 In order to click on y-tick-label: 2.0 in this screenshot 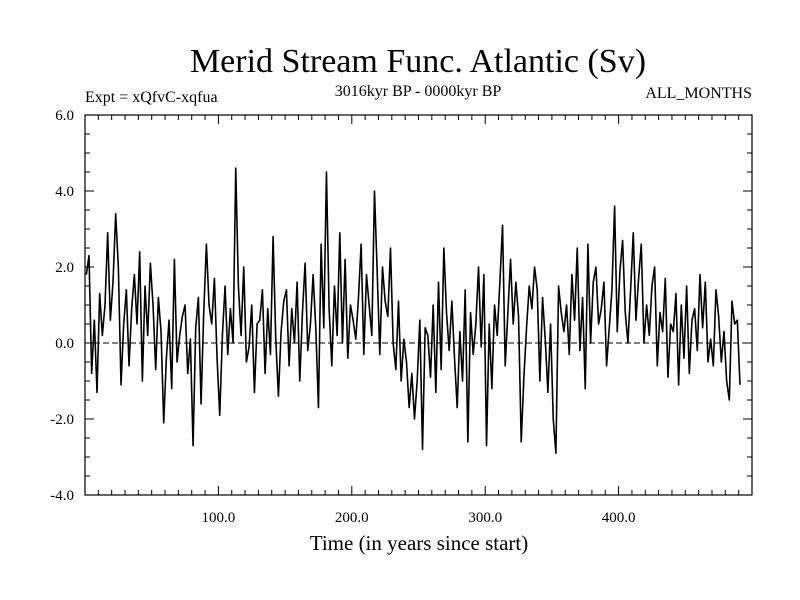, I will do `click(64, 268)`.